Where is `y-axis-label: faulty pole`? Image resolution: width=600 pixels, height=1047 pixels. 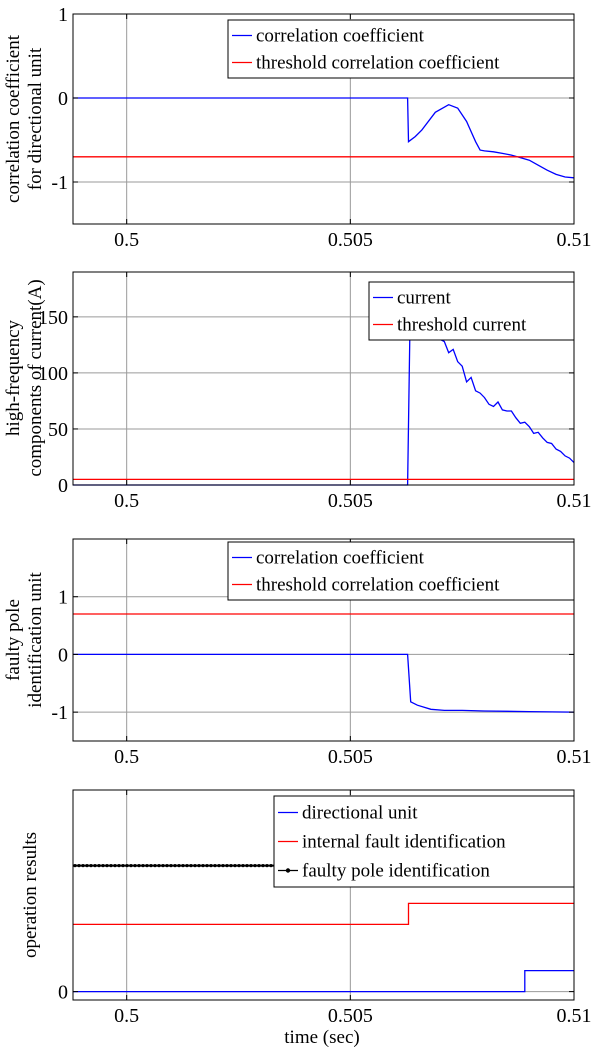
y-axis-label: faulty pole is located at coordinates (13, 640).